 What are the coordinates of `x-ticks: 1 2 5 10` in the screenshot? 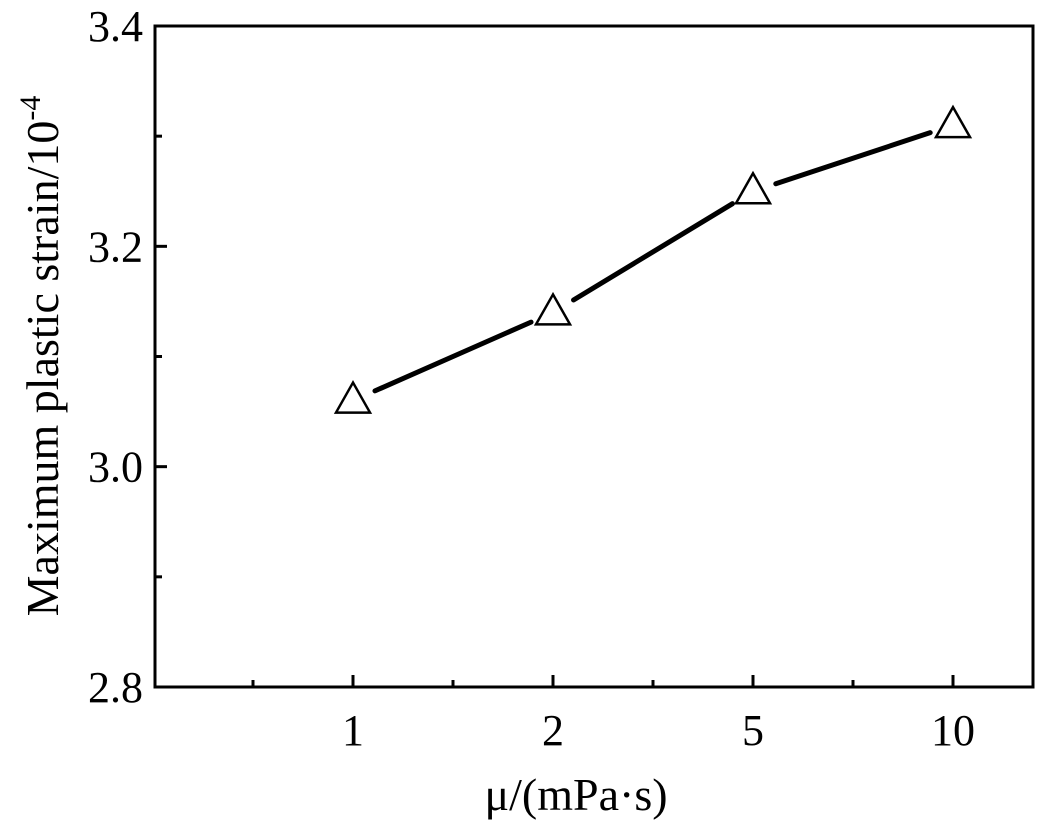 It's located at (613, 715).